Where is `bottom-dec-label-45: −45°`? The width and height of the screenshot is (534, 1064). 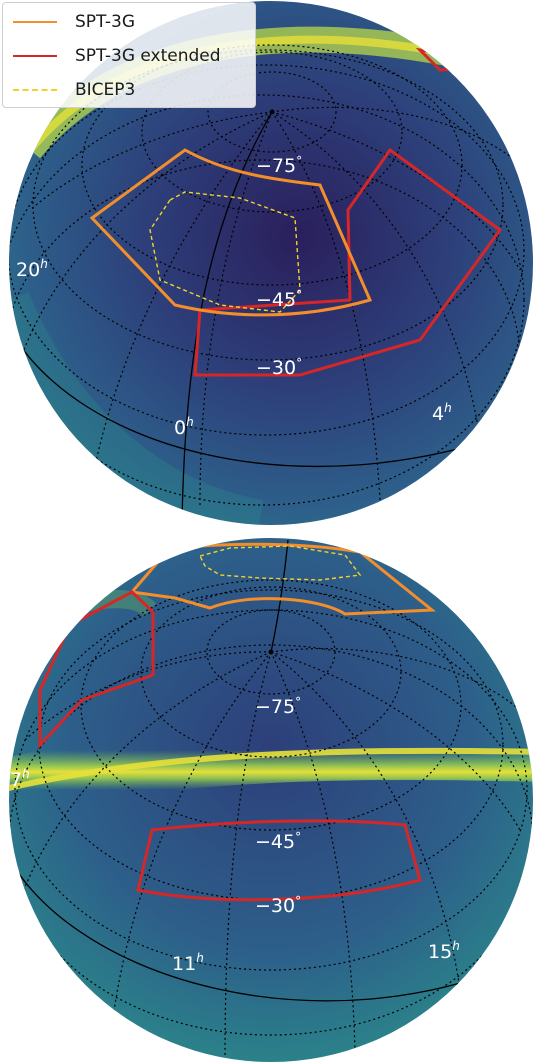 bottom-dec-label-45: −45° is located at coordinates (278, 841).